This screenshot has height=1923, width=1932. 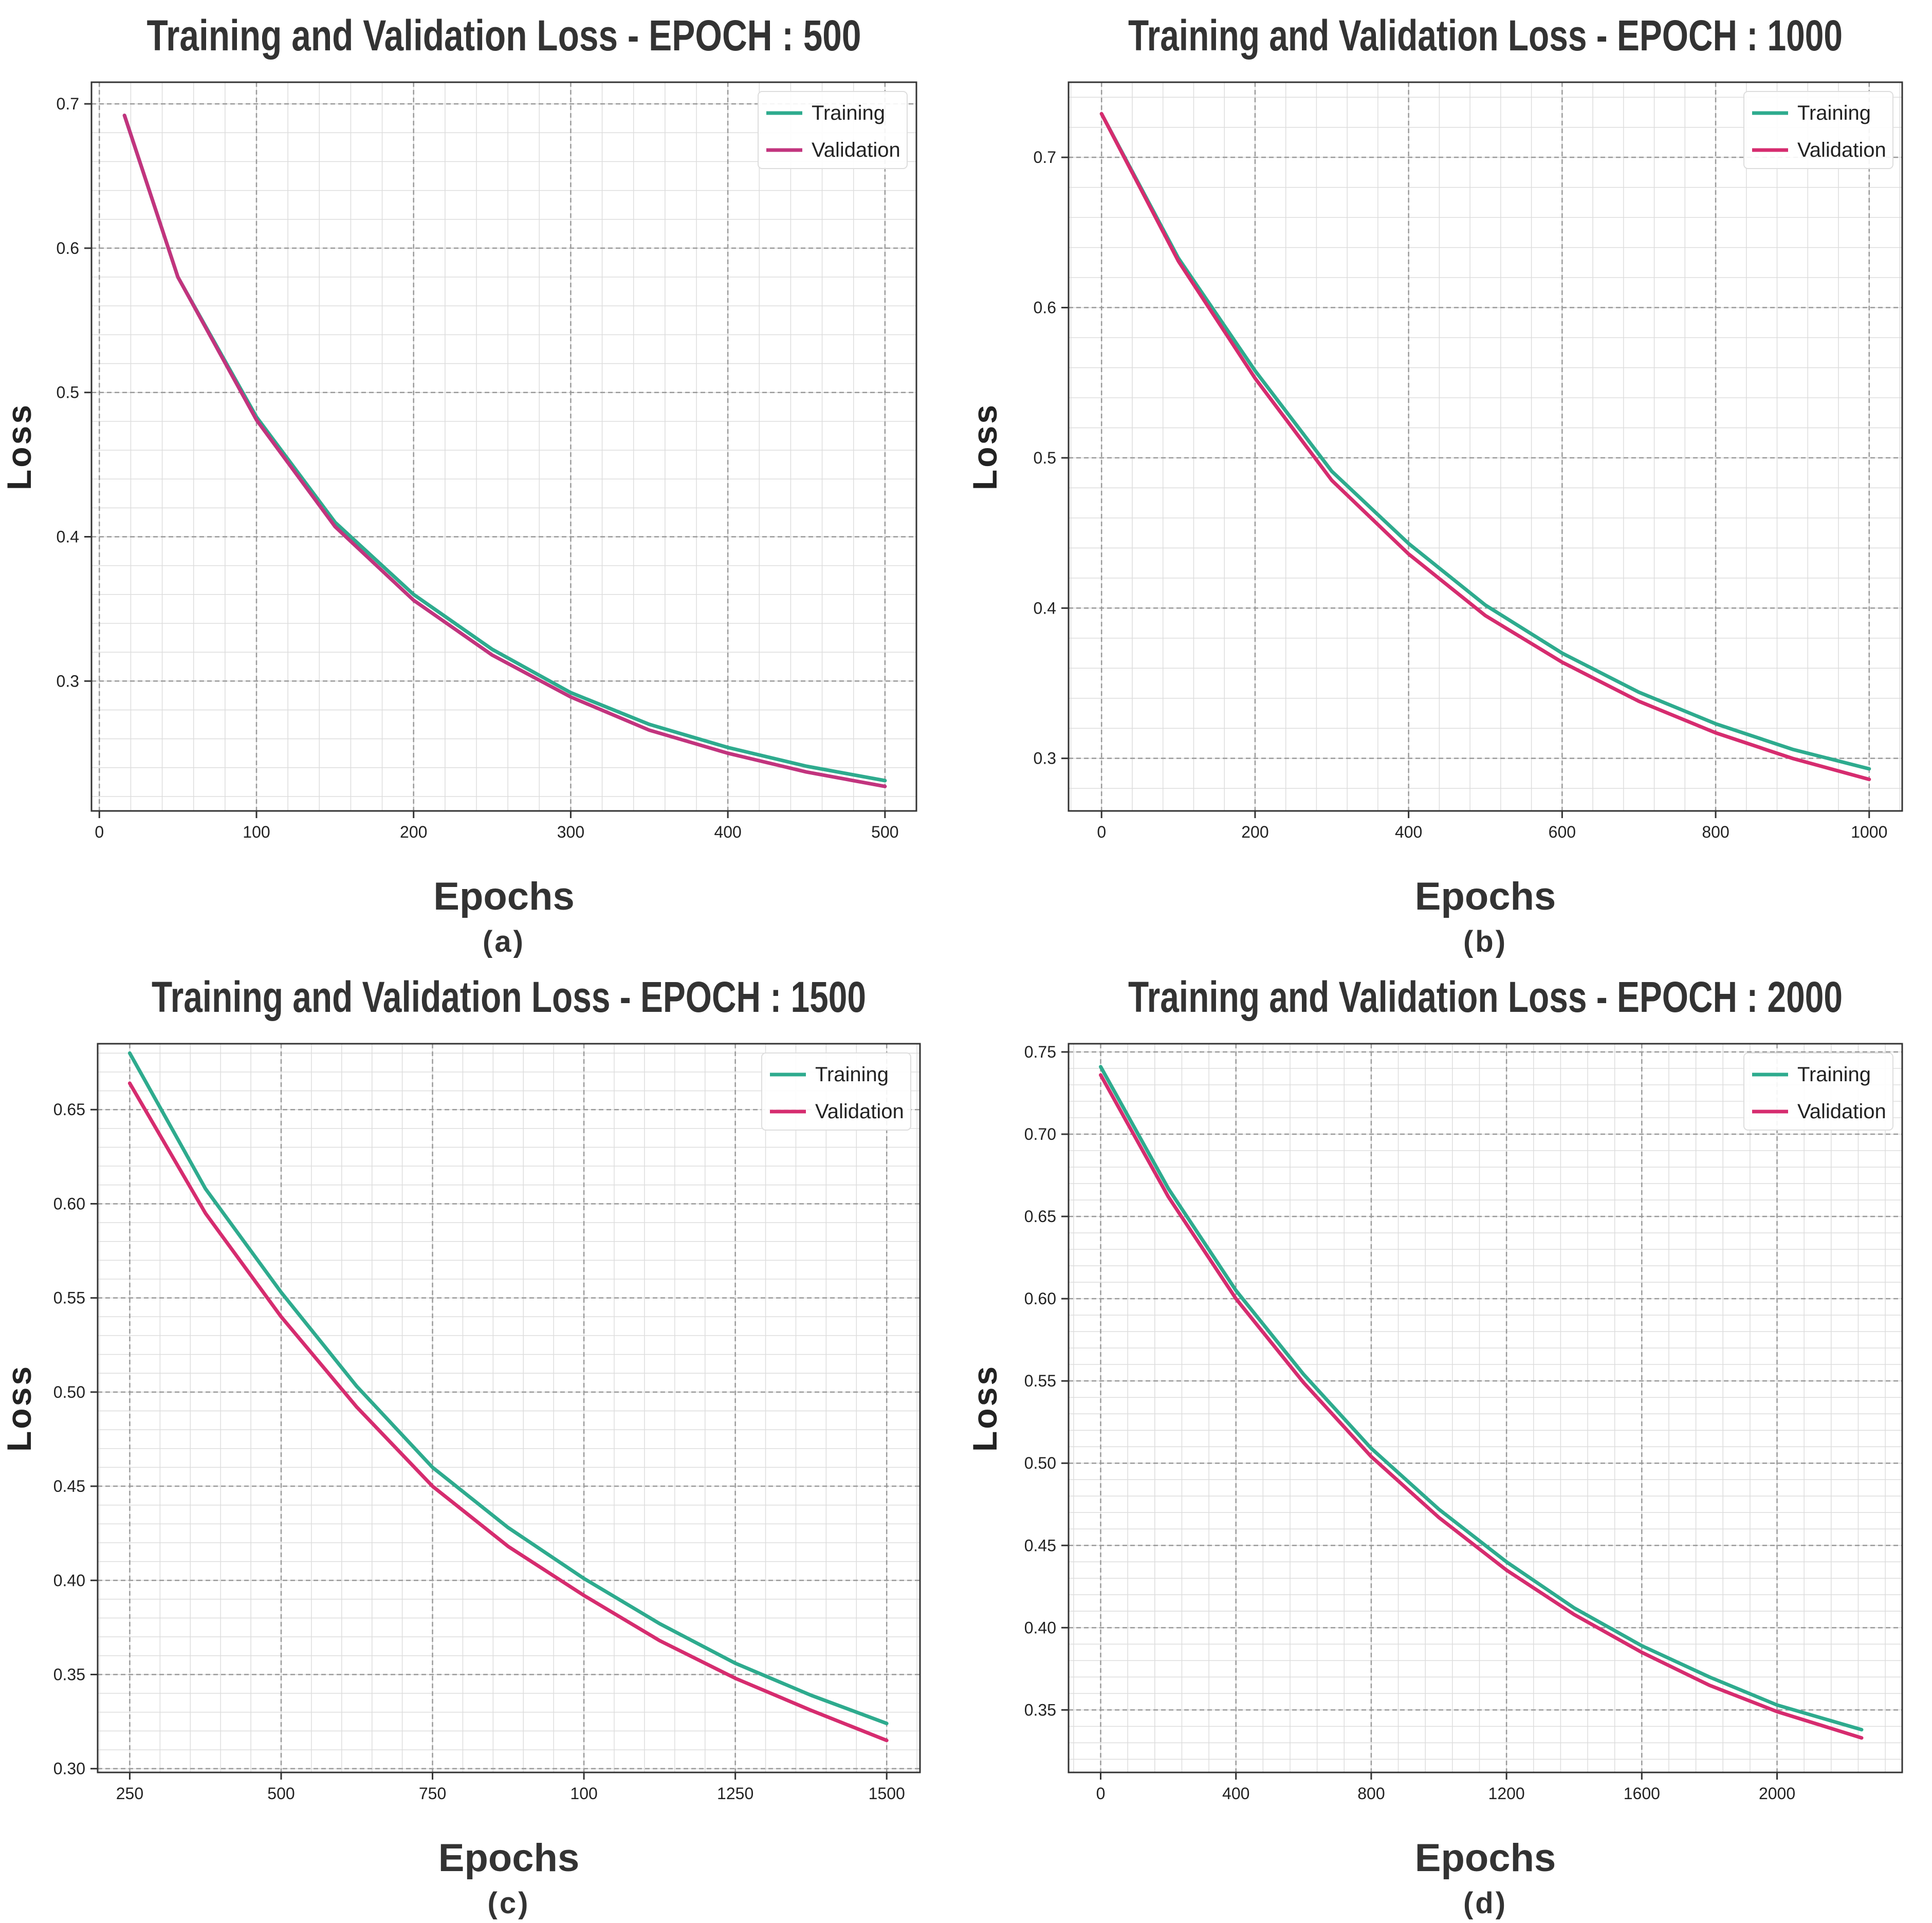 What do you see at coordinates (69, 1769) in the screenshot?
I see `y-tick-label: 0.30` at bounding box center [69, 1769].